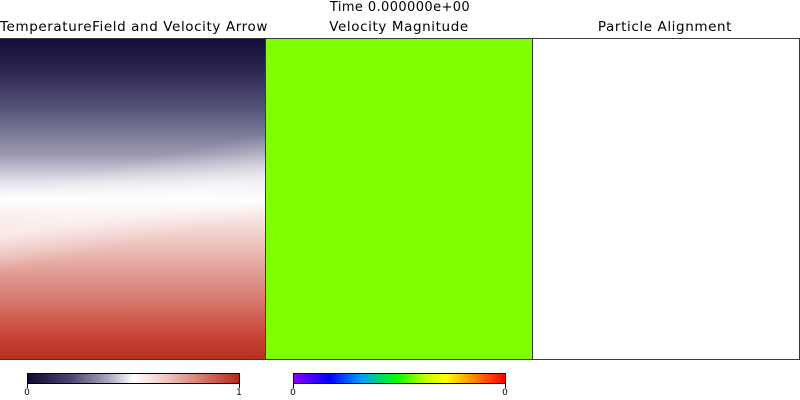 The width and height of the screenshot is (800, 400). What do you see at coordinates (665, 27) in the screenshot?
I see `panel-title-alignment: Particle Alignment` at bounding box center [665, 27].